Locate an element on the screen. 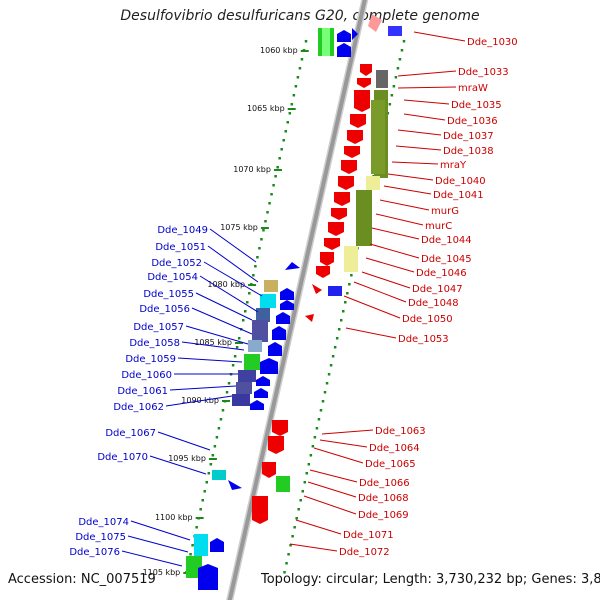  forward-gene-label: Dde_1049 is located at coordinates (182, 230).